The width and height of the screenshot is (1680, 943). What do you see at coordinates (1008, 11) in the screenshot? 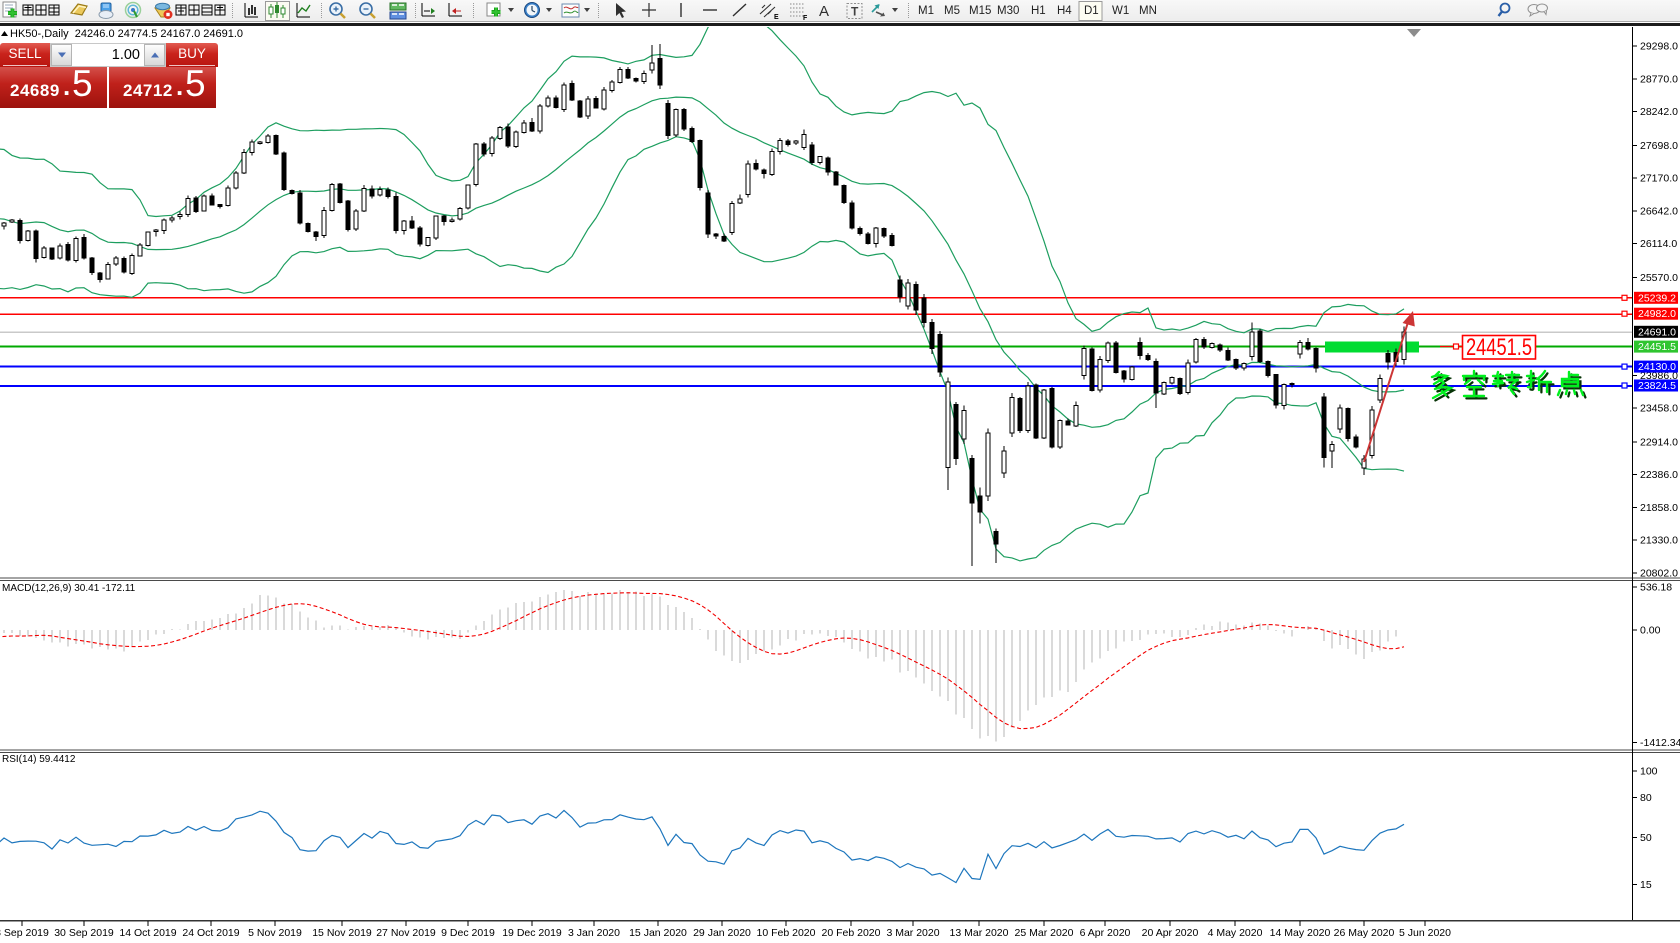
I see `svg-text: M30` at bounding box center [1008, 11].